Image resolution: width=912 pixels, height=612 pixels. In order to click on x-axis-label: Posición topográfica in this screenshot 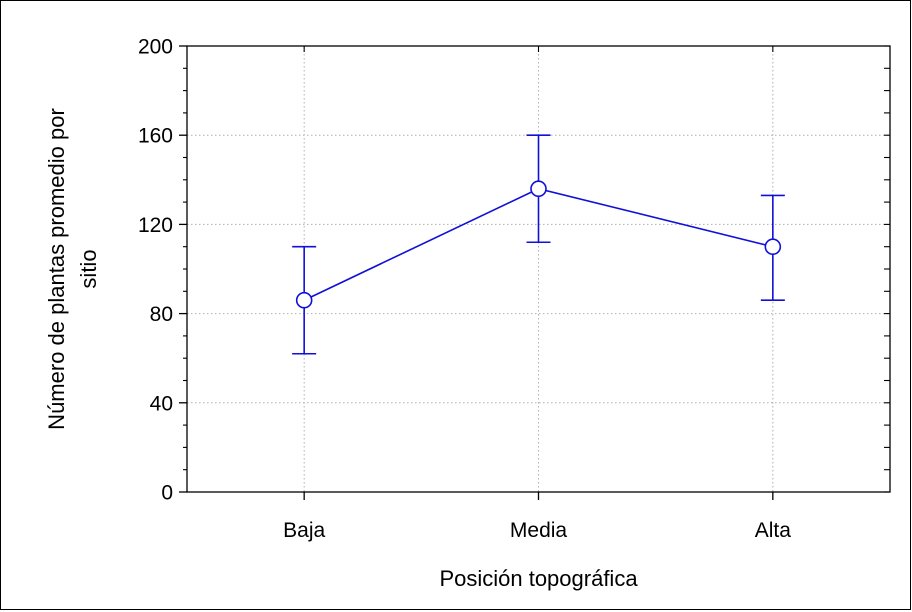, I will do `click(538, 578)`.